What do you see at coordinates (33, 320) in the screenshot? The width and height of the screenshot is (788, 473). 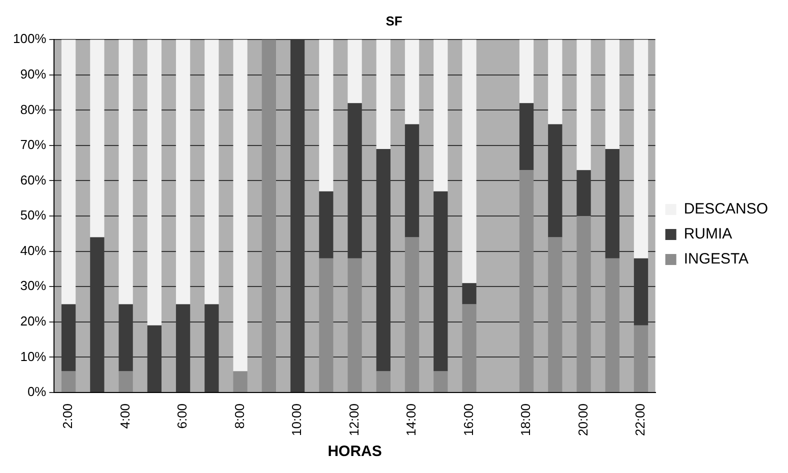 I see `y-tick-label: 20%` at bounding box center [33, 320].